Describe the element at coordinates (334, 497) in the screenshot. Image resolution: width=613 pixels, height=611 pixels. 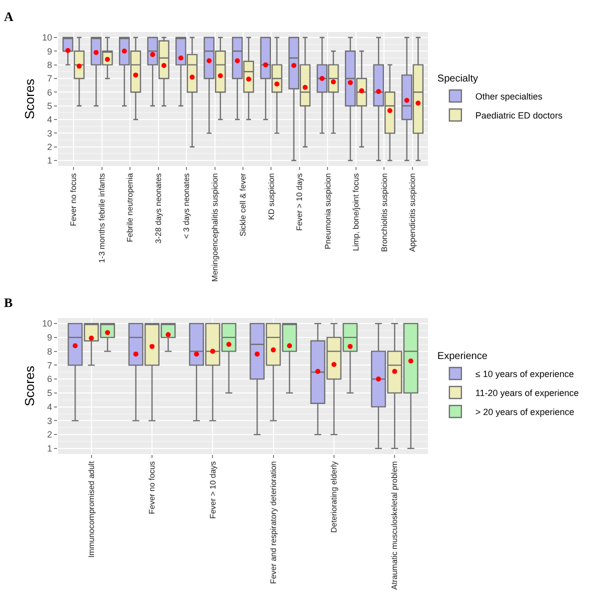
I see `x-tick-label: Deteriorating elderly` at that location.